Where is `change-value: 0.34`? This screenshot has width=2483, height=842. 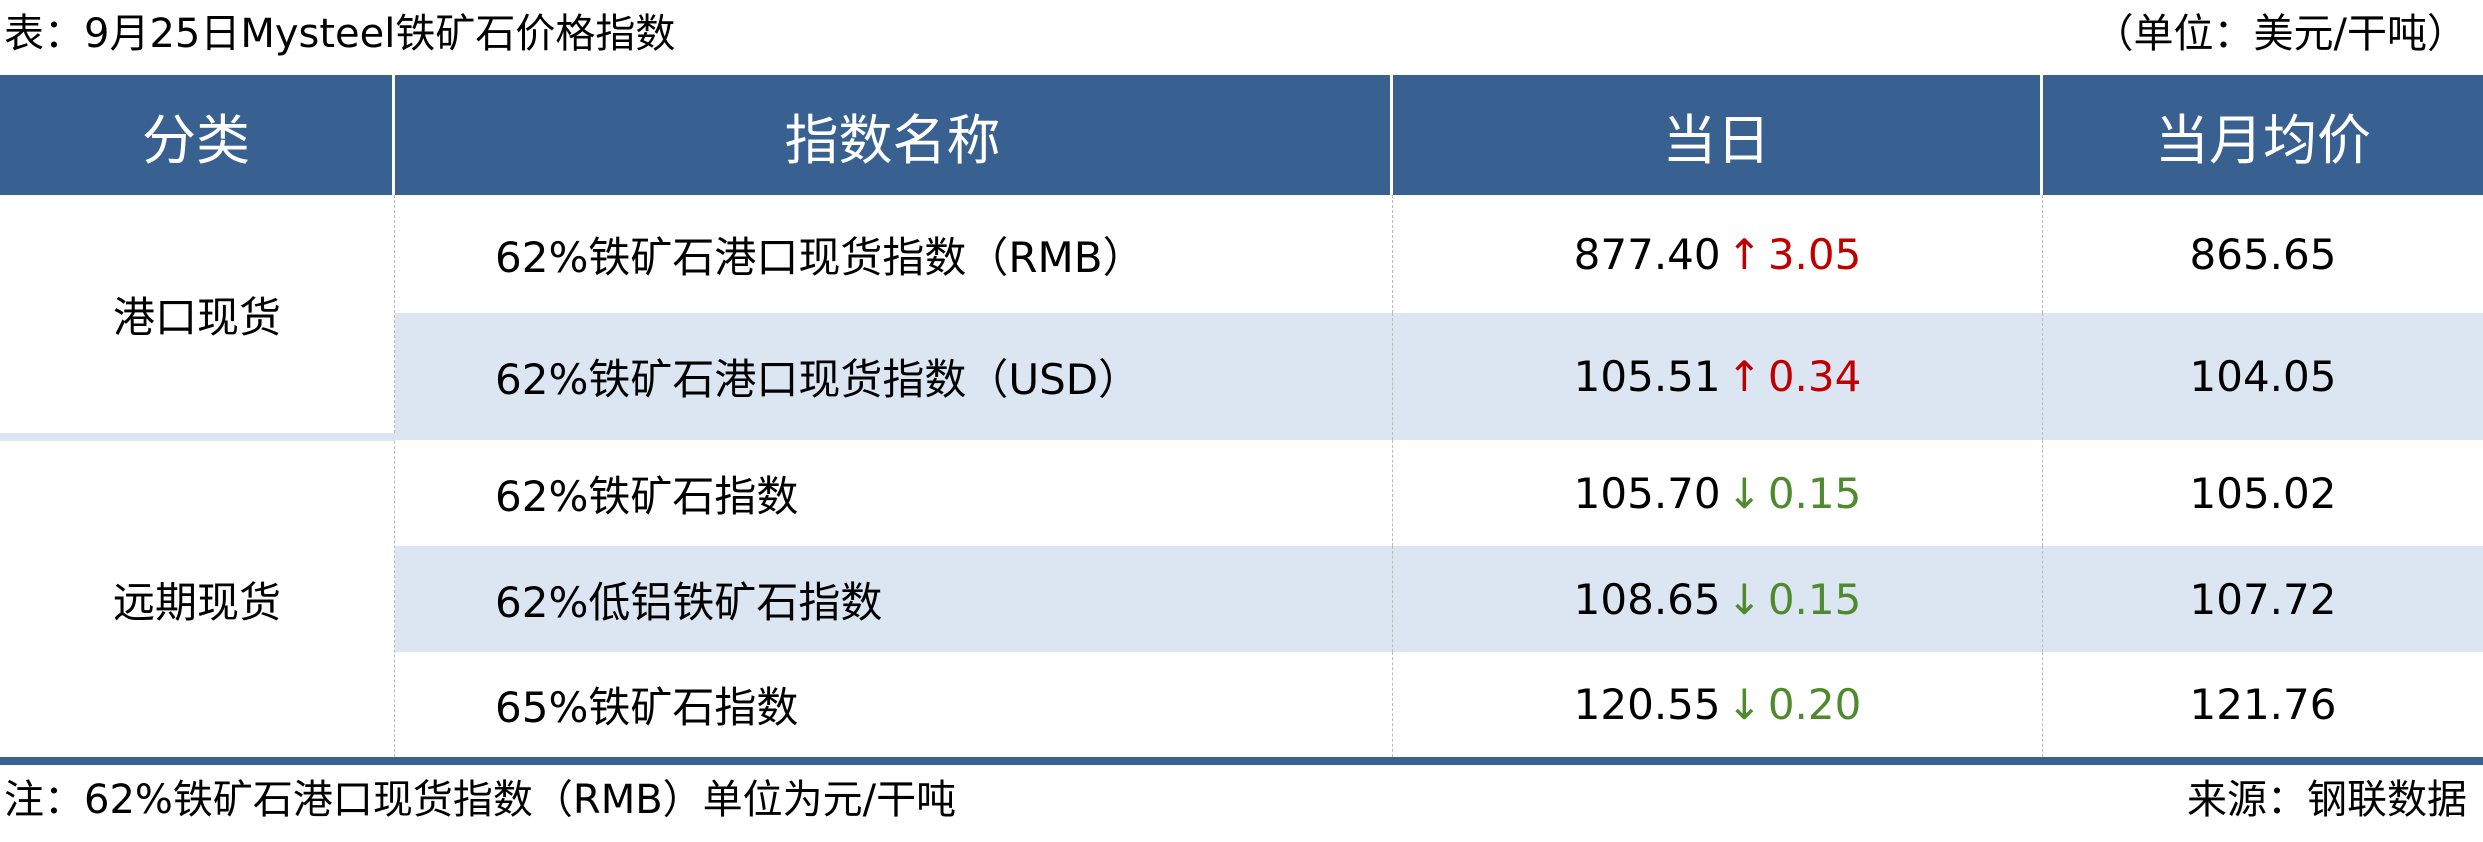 change-value: 0.34 is located at coordinates (1814, 376).